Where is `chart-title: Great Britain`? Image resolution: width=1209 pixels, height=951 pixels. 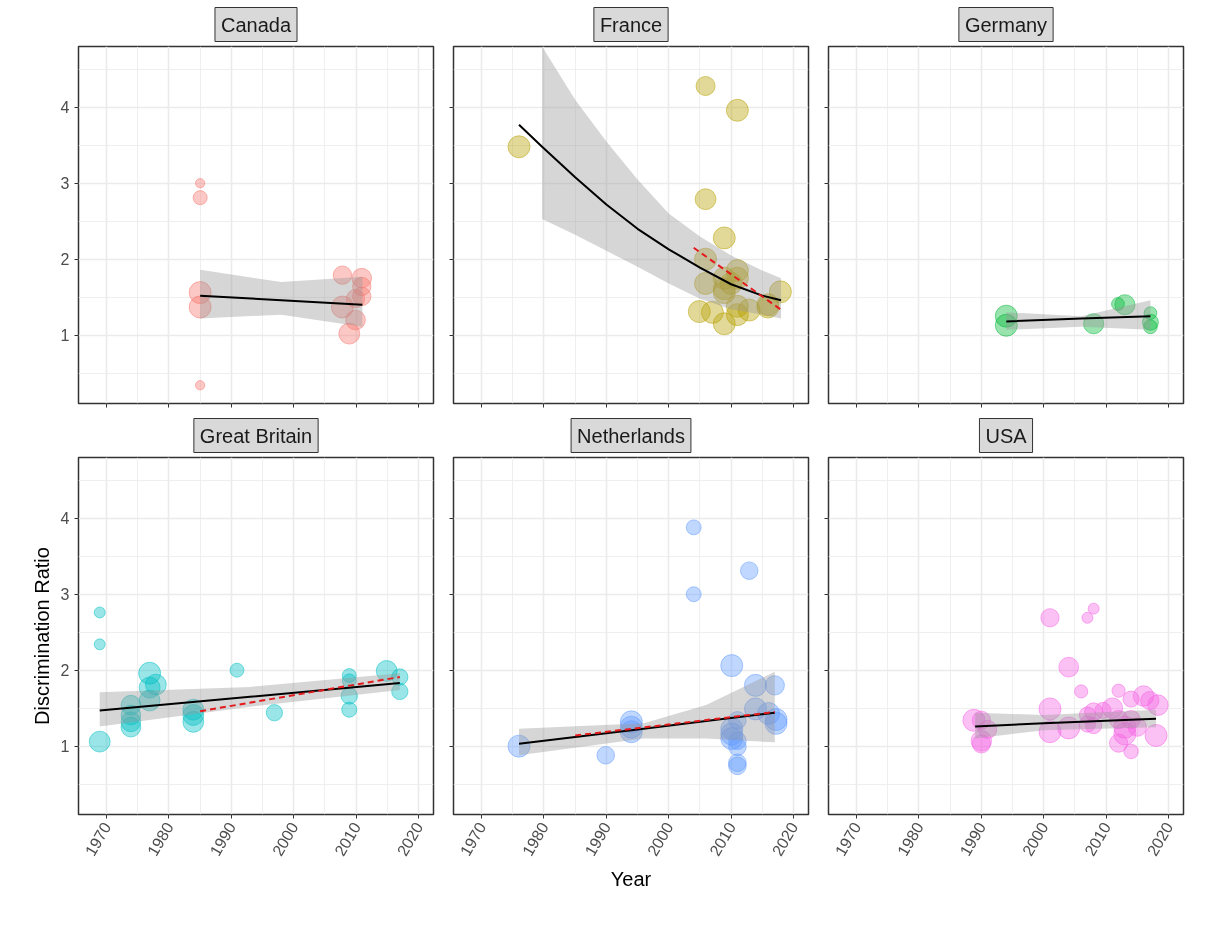 chart-title: Great Britain is located at coordinates (256, 435).